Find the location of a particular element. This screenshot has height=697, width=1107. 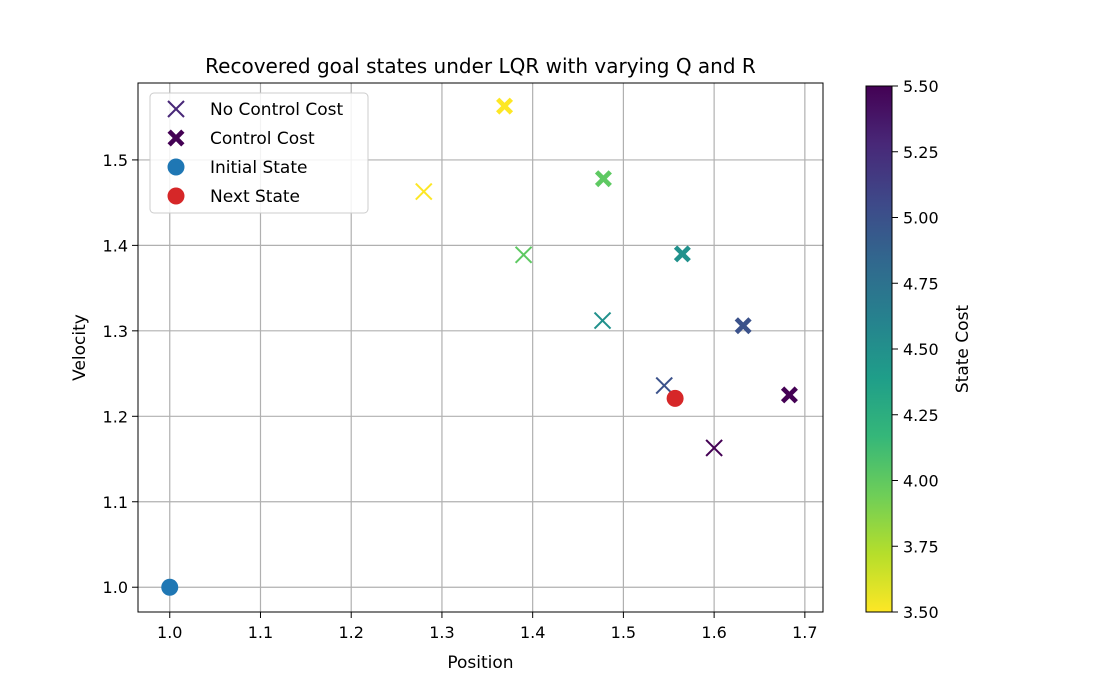

colorbar-tick-label: 3.75 is located at coordinates (921, 546).